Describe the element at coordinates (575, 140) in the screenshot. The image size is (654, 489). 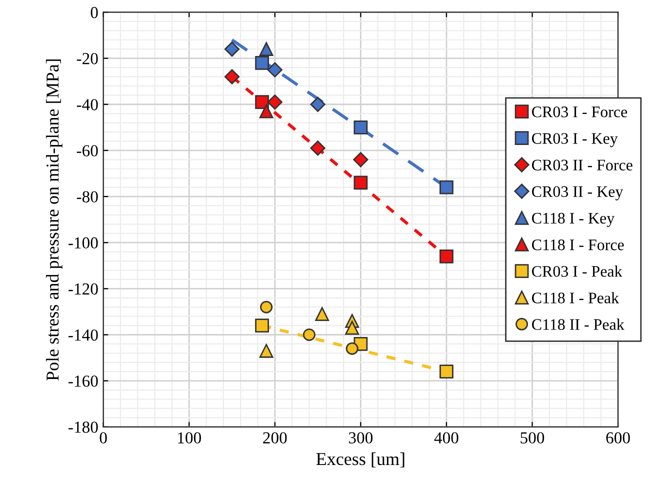
I see `legend-label: CR03 I - Key` at that location.